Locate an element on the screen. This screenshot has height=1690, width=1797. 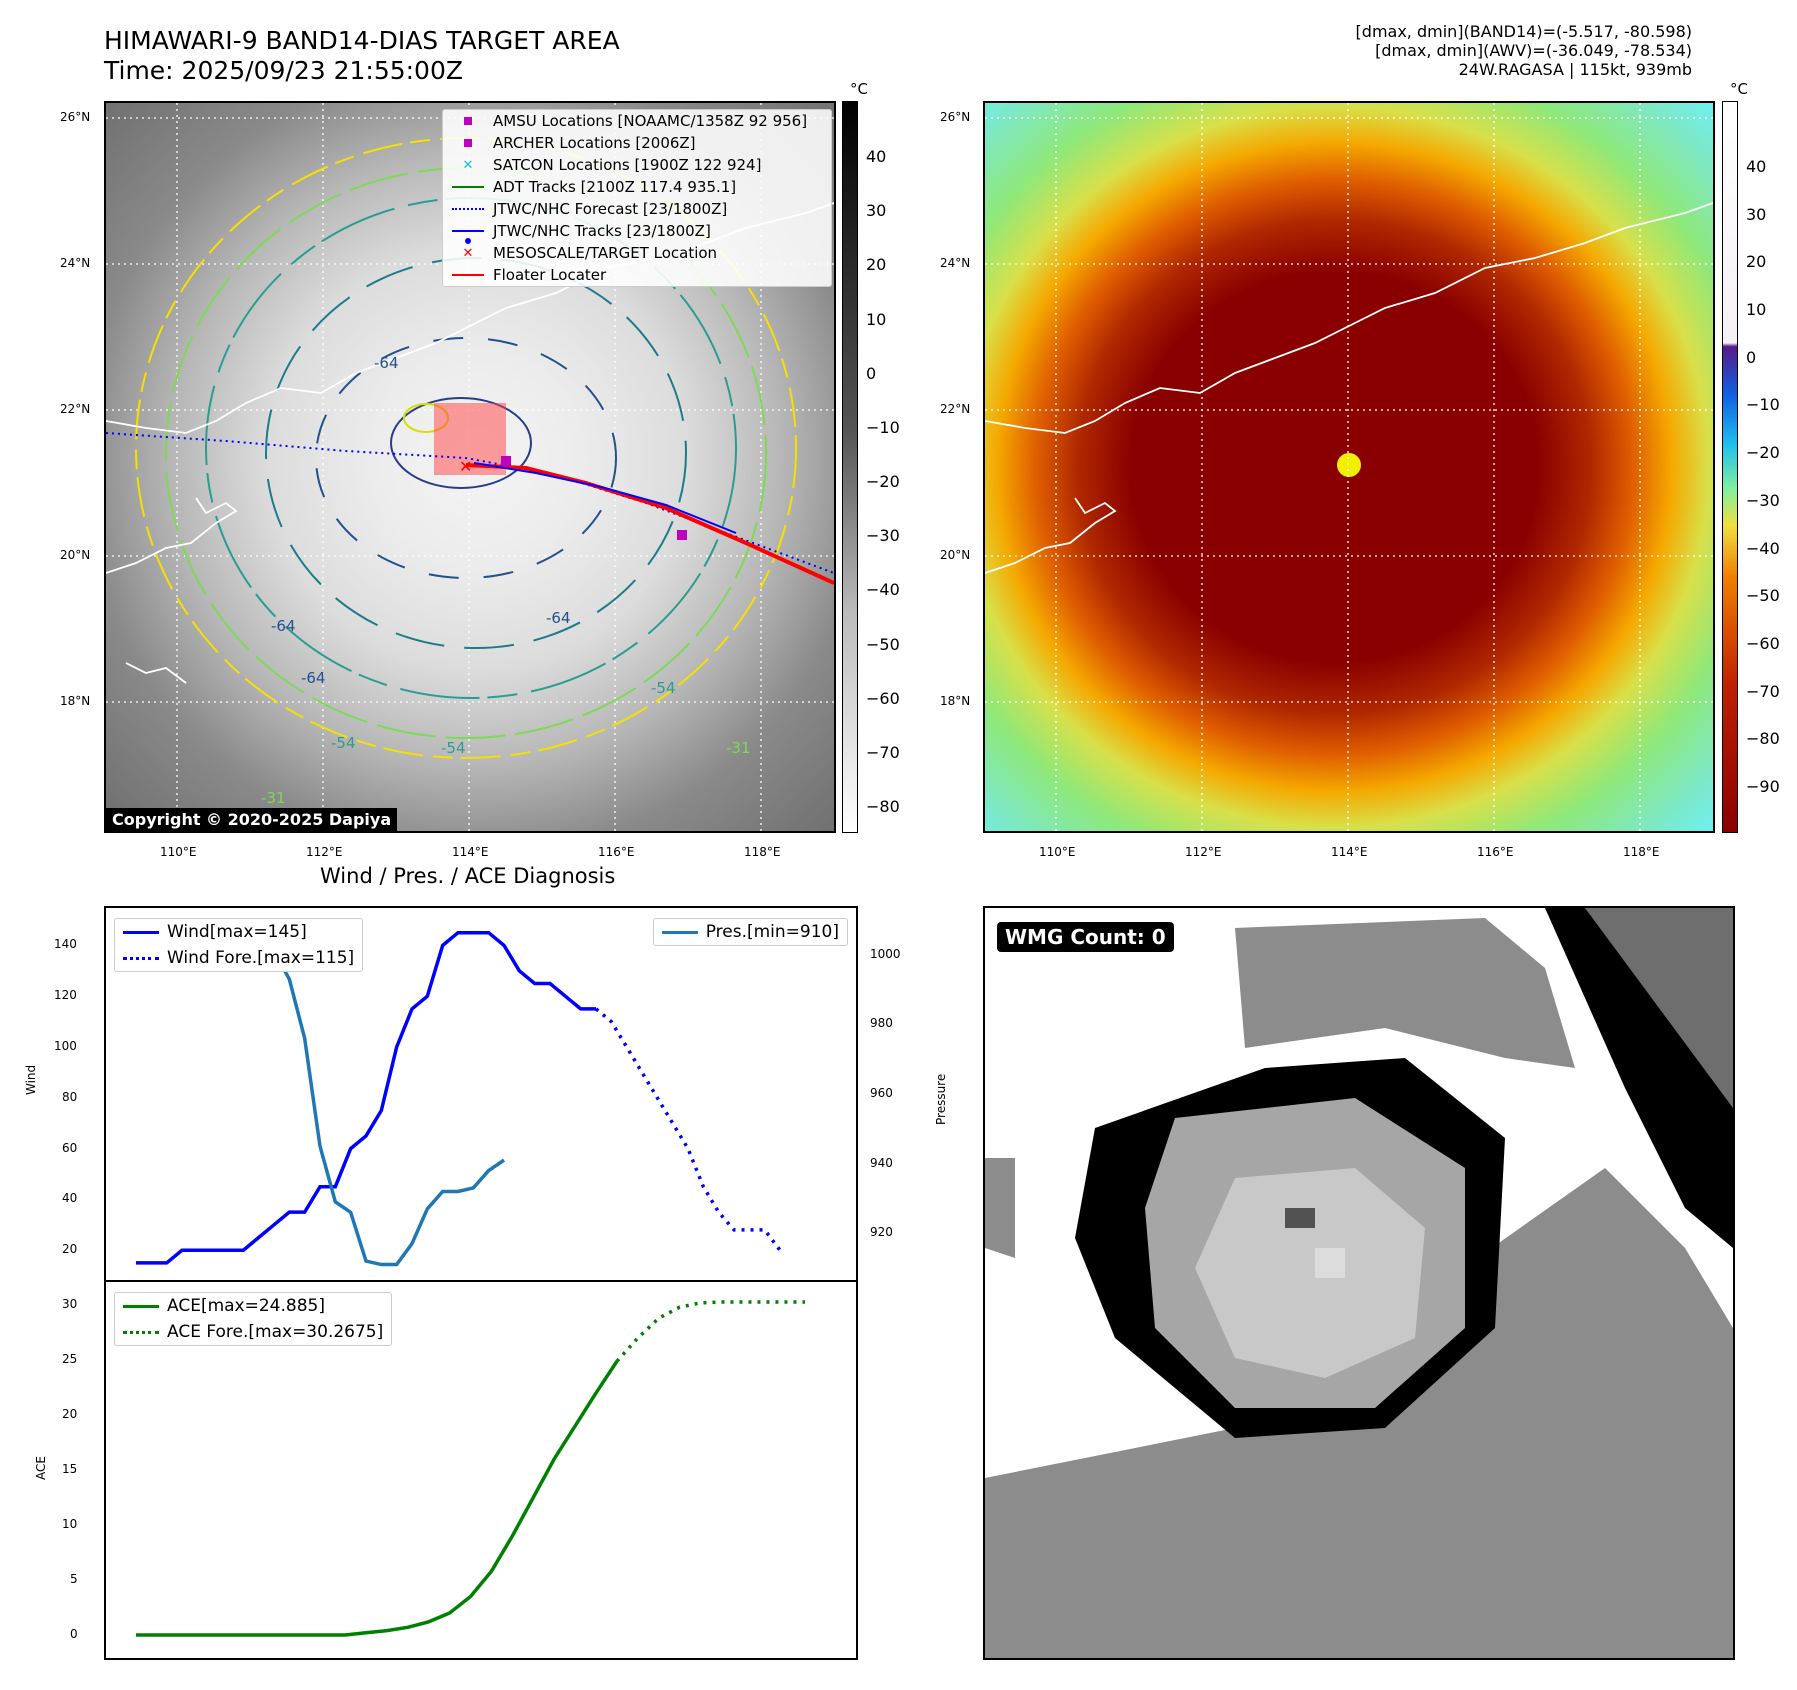
title-line-1: HIMAWARI-9 BAND14-DIAS TARGET AREA is located at coordinates (362, 40).